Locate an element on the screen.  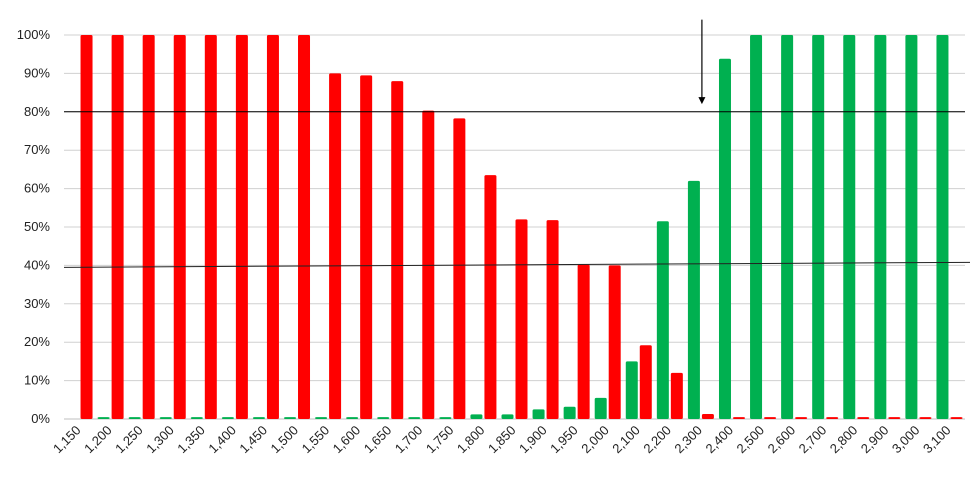
x-tick-label: 1,500 is located at coordinates (285, 440).